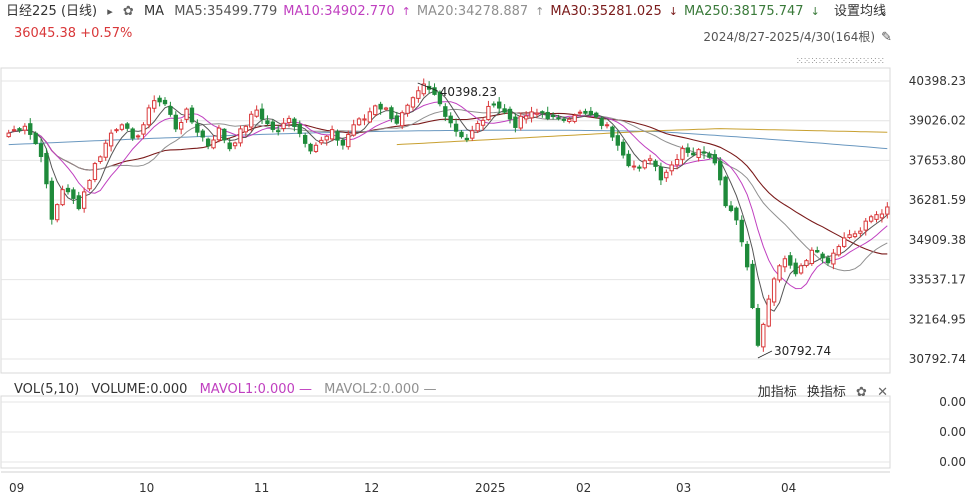 This screenshot has height=500, width=970. What do you see at coordinates (937, 81) in the screenshot?
I see `y-tick-label: 40398.23` at bounding box center [937, 81].